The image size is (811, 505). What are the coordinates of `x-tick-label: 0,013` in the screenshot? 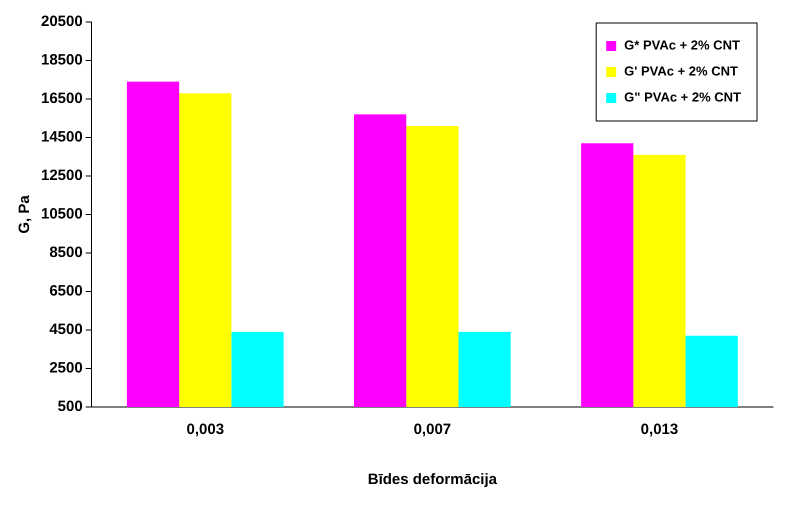 It's located at (659, 429).